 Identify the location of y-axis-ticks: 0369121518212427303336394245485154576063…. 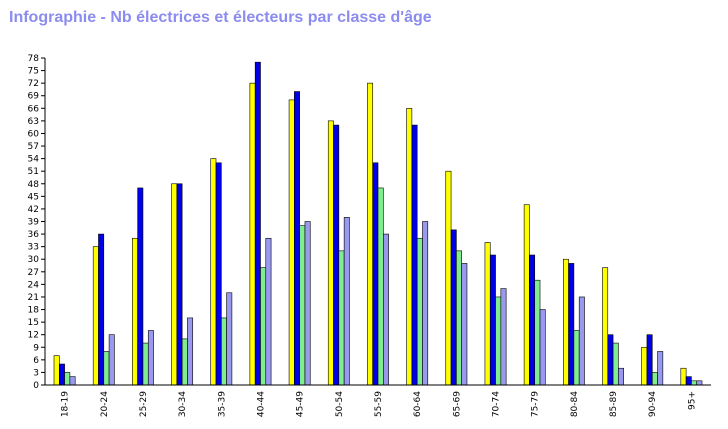
(36, 222).